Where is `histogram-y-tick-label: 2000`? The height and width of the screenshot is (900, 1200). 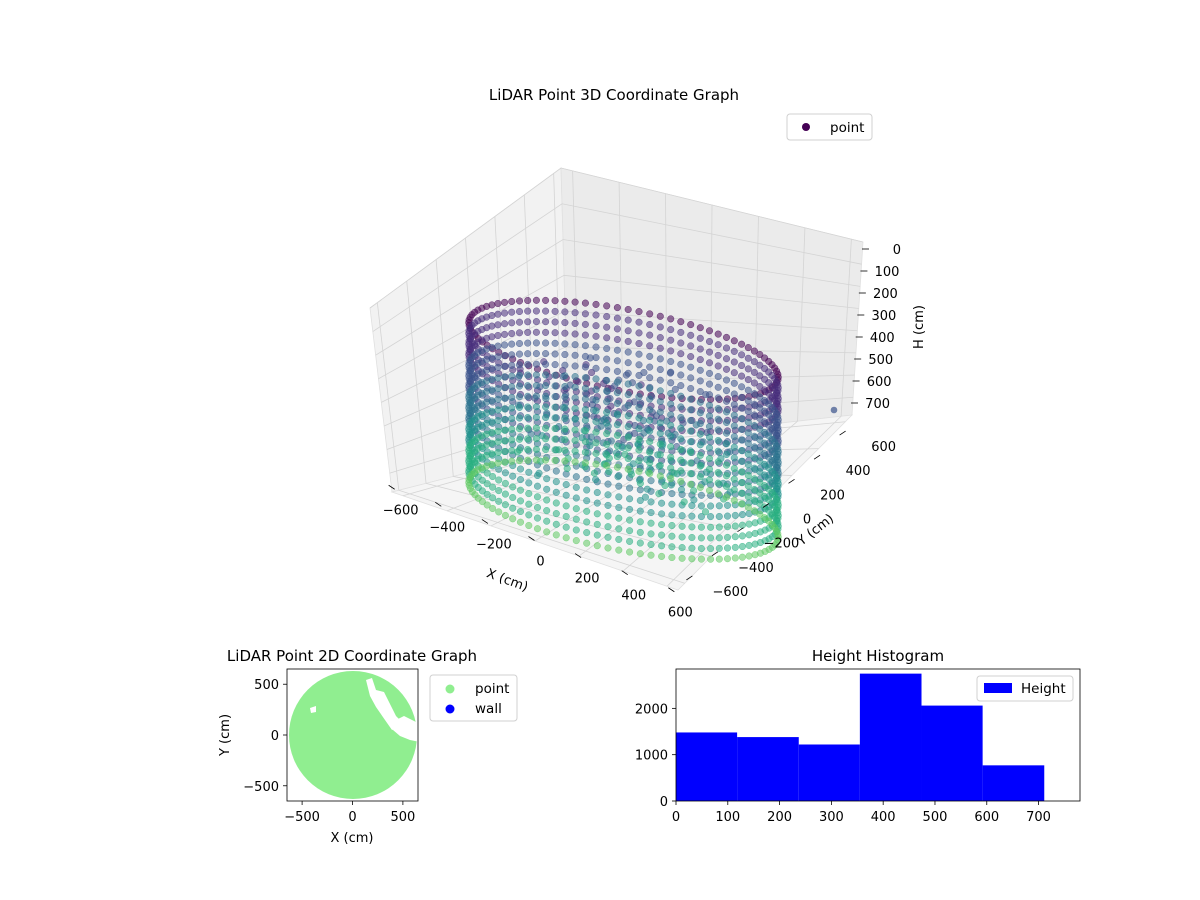 histogram-y-tick-label: 2000 is located at coordinates (651, 709).